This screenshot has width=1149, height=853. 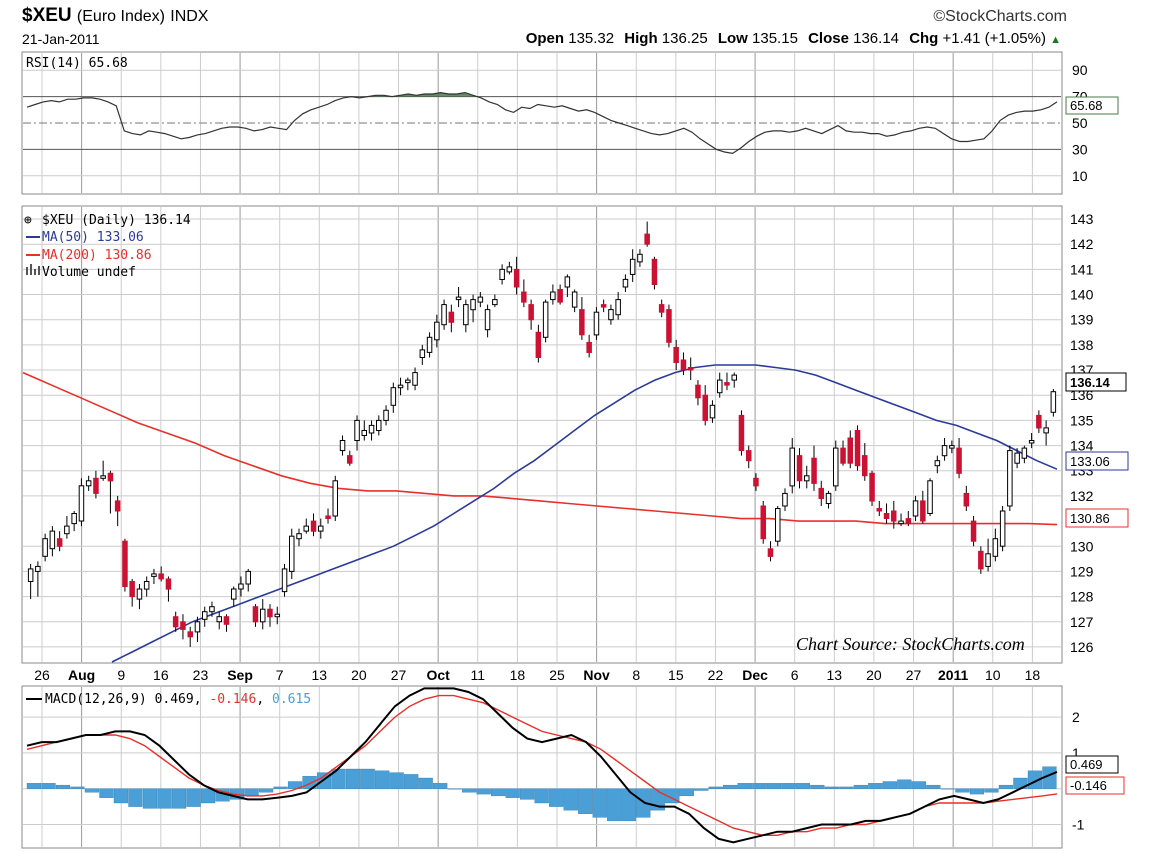 What do you see at coordinates (291, 699) in the screenshot?
I see `macd-label-hist: 0.615` at bounding box center [291, 699].